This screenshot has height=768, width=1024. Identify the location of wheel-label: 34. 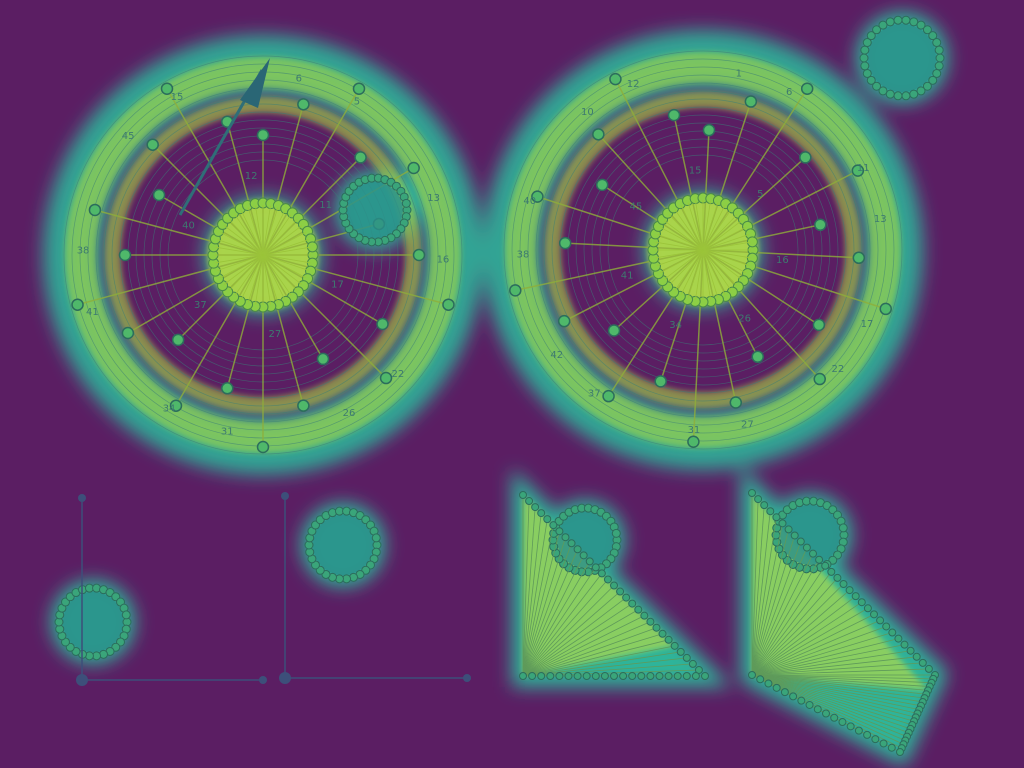
(675, 325).